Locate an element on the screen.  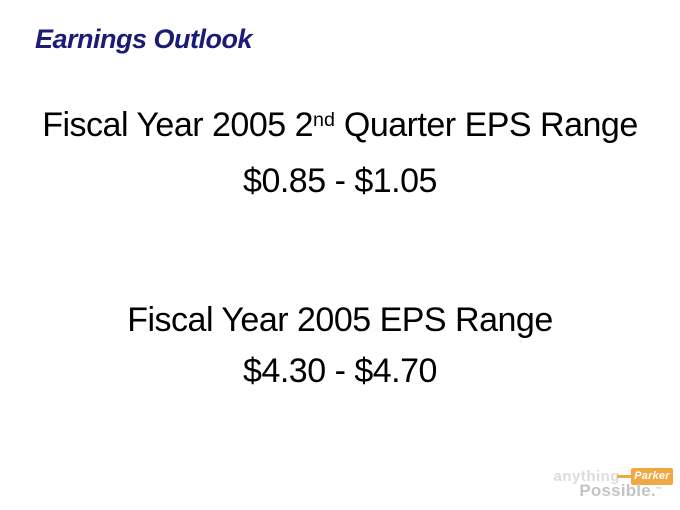
parker-brand-text: Parker is located at coordinates (652, 476).